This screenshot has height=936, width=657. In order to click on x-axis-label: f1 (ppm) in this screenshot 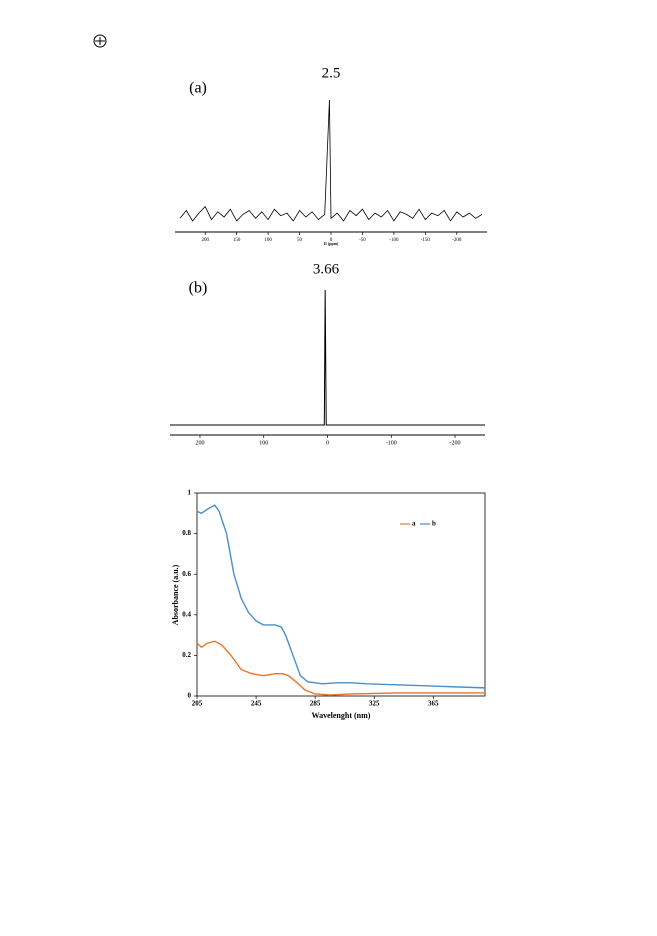, I will do `click(331, 243)`.